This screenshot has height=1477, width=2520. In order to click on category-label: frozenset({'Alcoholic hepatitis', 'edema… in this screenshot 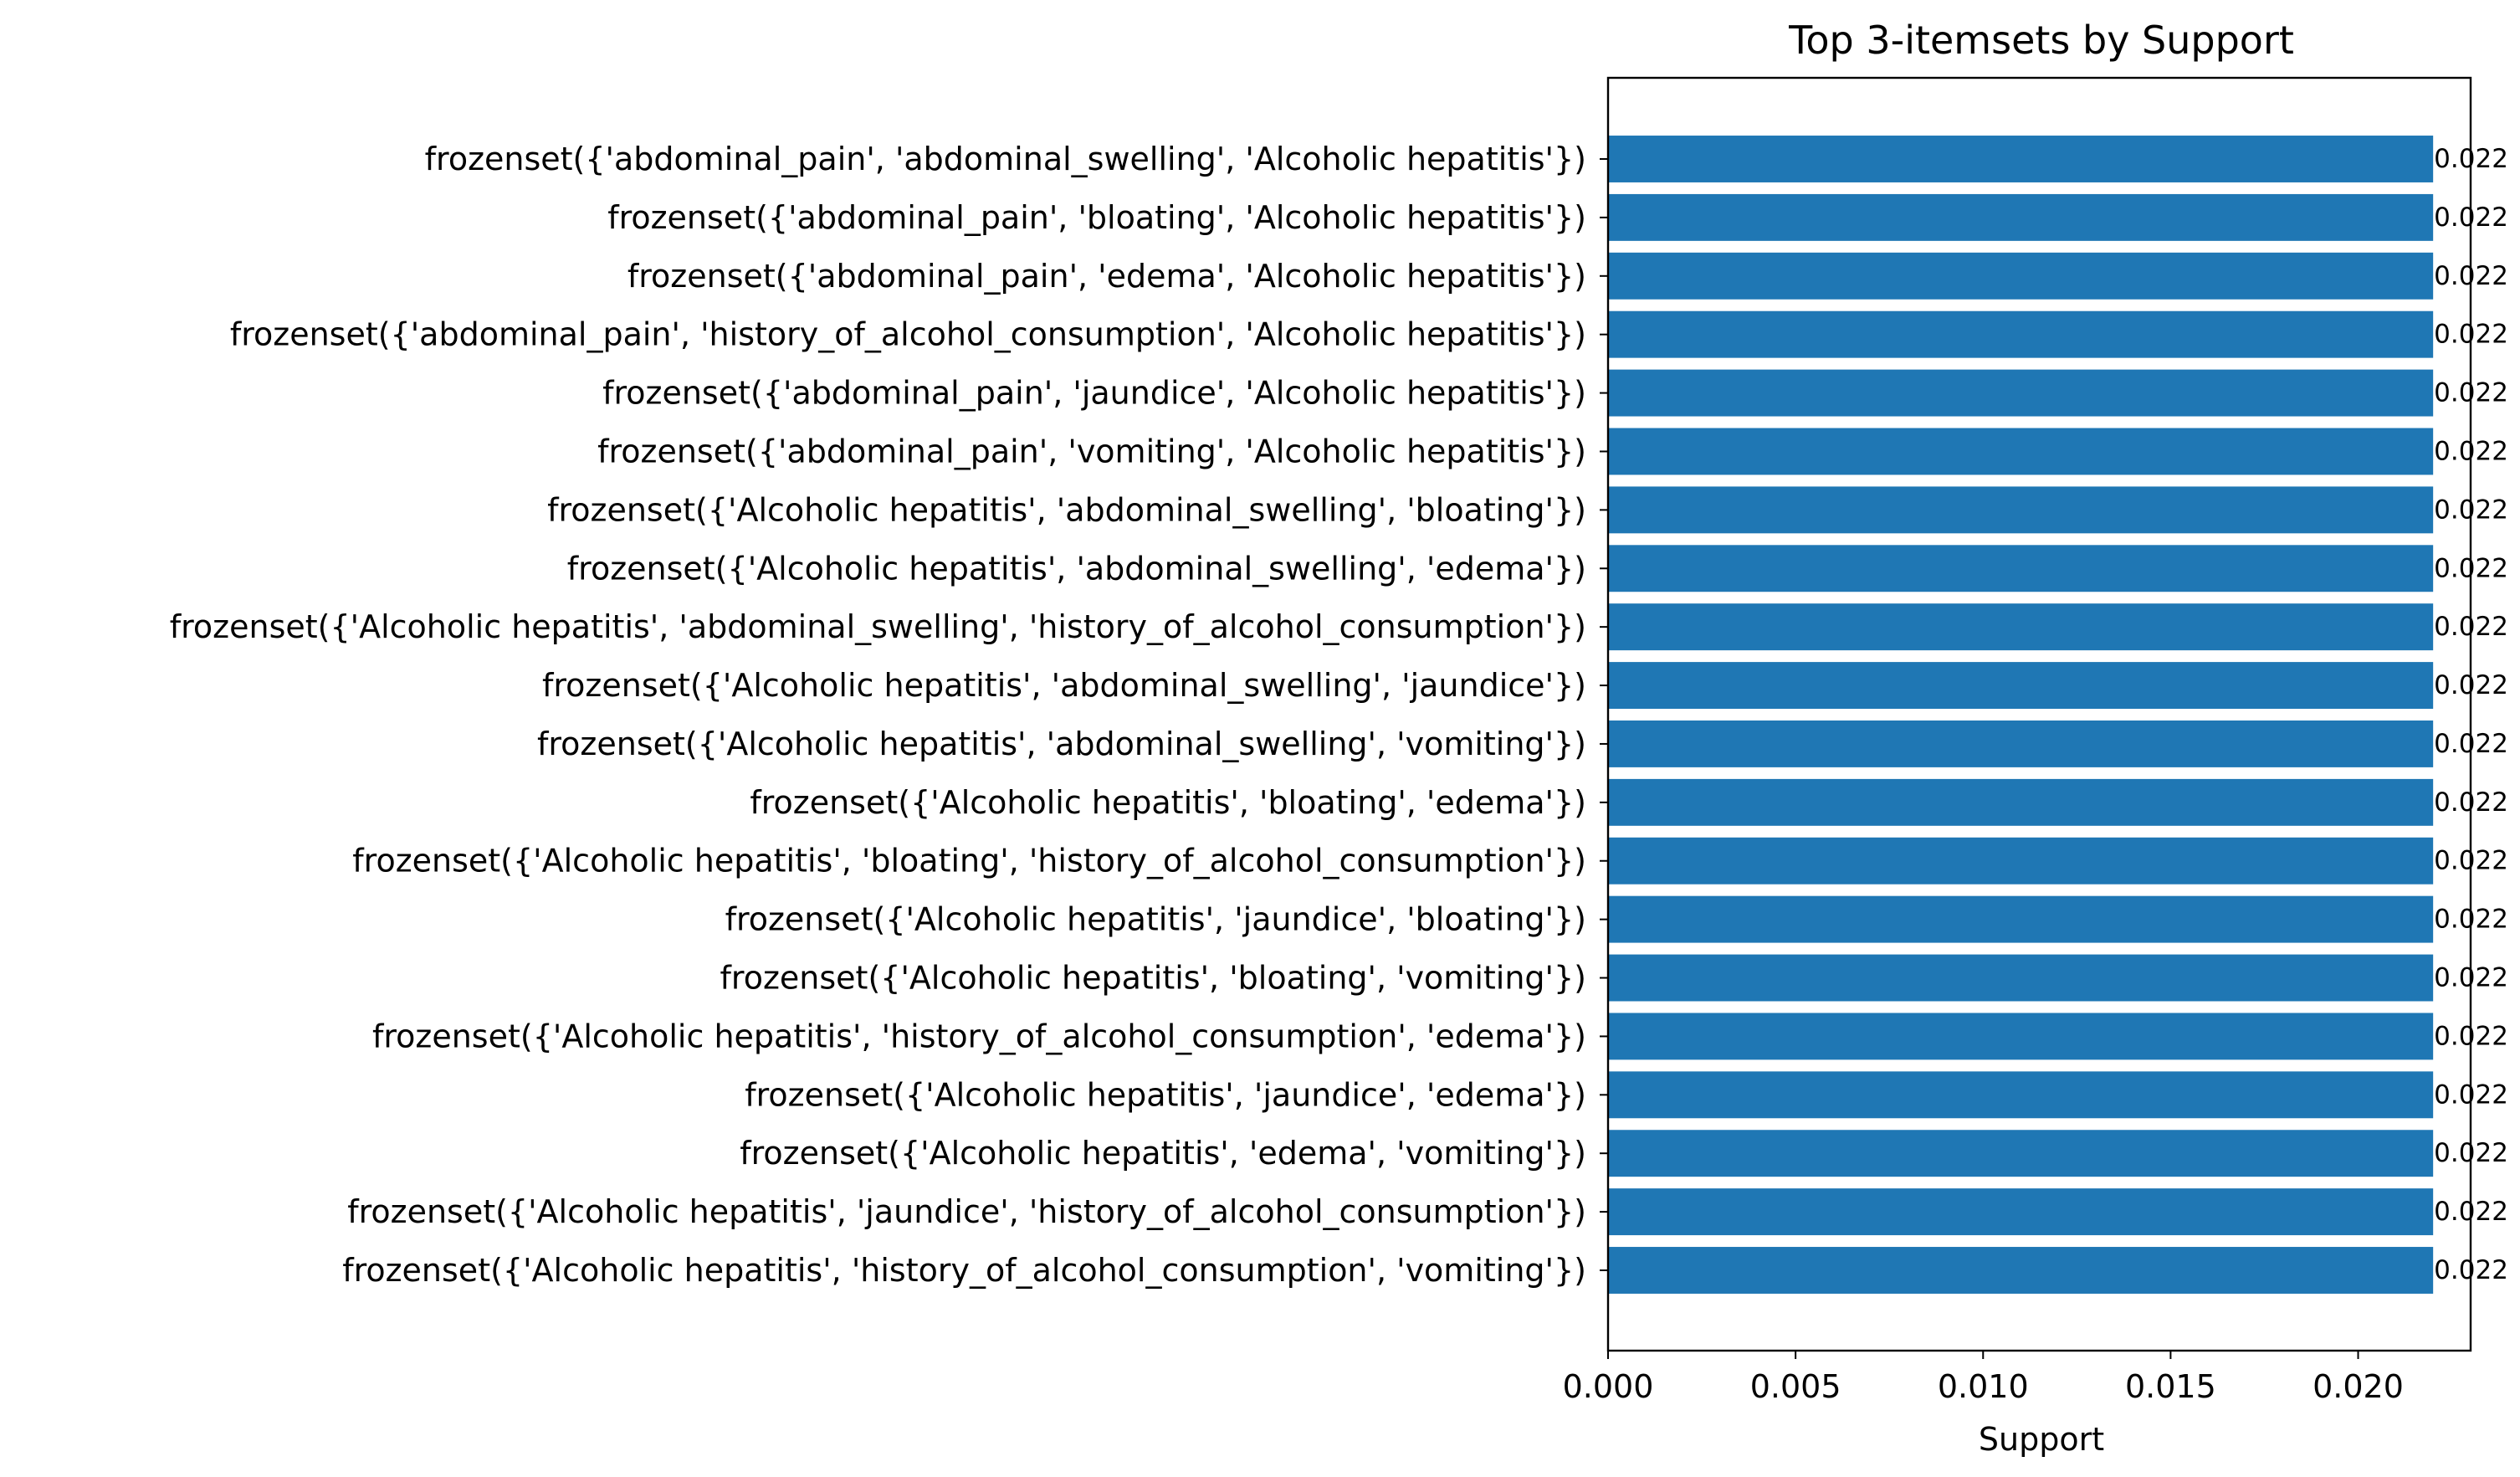, I will do `click(1163, 1153)`.